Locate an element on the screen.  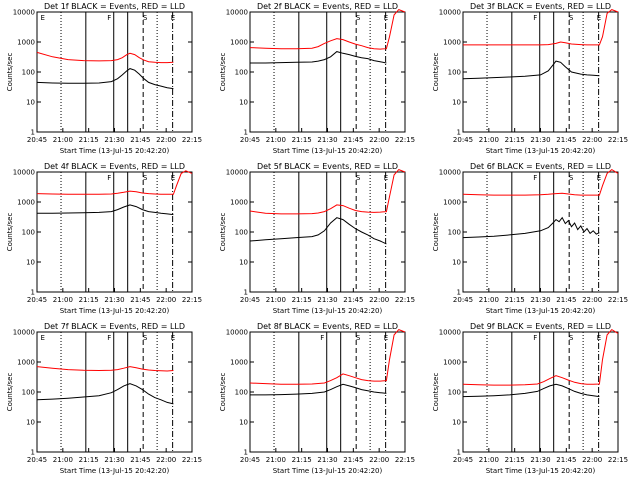
panel-title: Det 2f BLACK = Events, RED = LLD is located at coordinates (327, 6).